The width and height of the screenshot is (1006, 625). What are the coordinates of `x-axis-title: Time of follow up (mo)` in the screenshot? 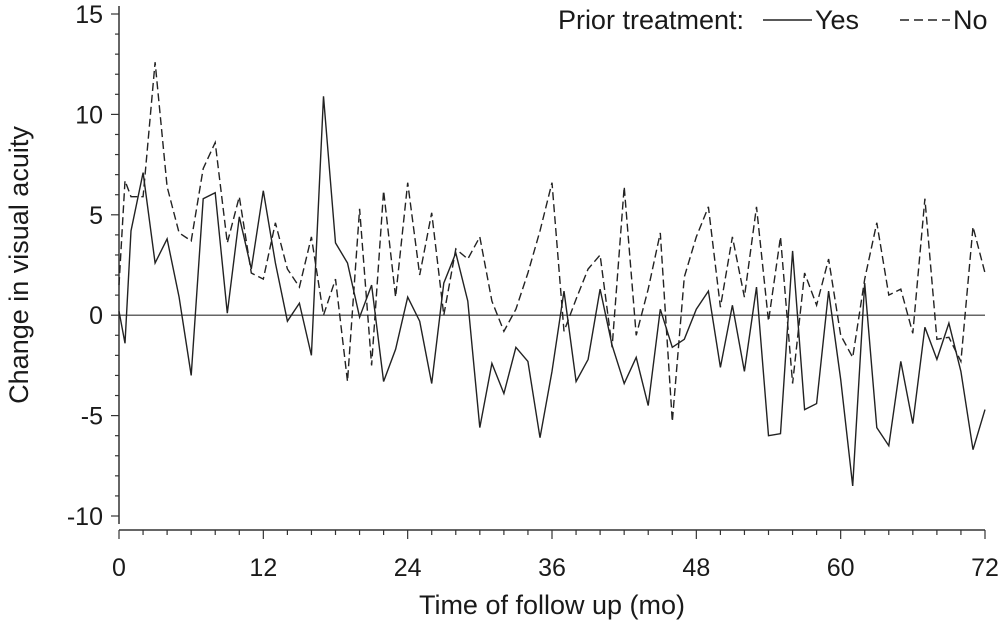 It's located at (552, 605).